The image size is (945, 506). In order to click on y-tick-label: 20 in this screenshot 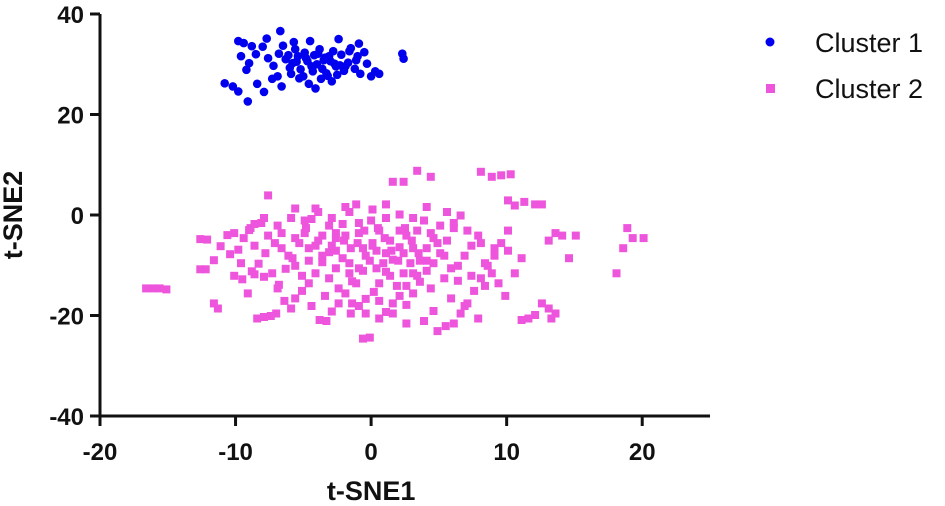, I will do `click(70, 116)`.